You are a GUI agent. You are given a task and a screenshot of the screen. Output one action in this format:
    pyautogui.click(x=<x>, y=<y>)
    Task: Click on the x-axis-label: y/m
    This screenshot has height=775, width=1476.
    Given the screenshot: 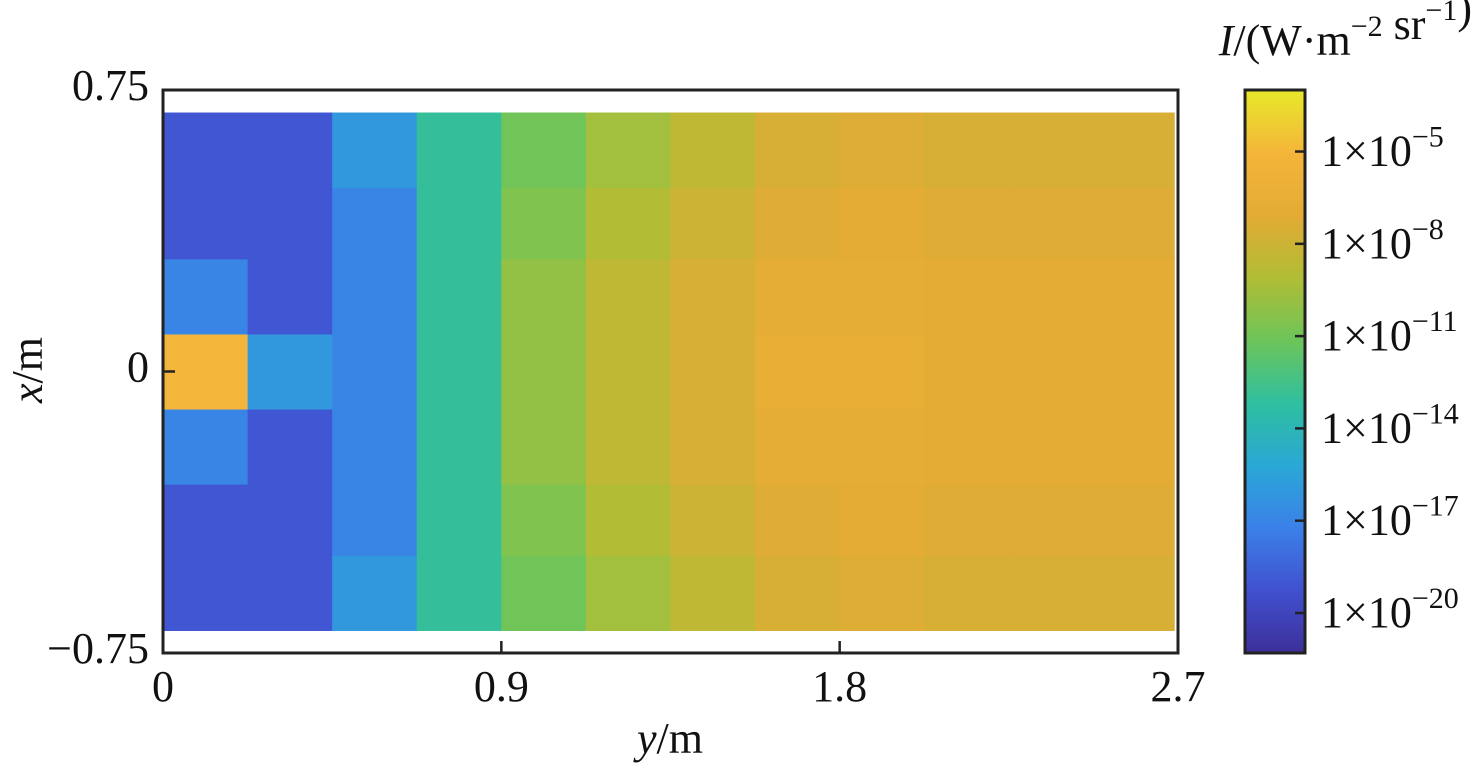 What is the action you would take?
    pyautogui.click(x=668, y=738)
    